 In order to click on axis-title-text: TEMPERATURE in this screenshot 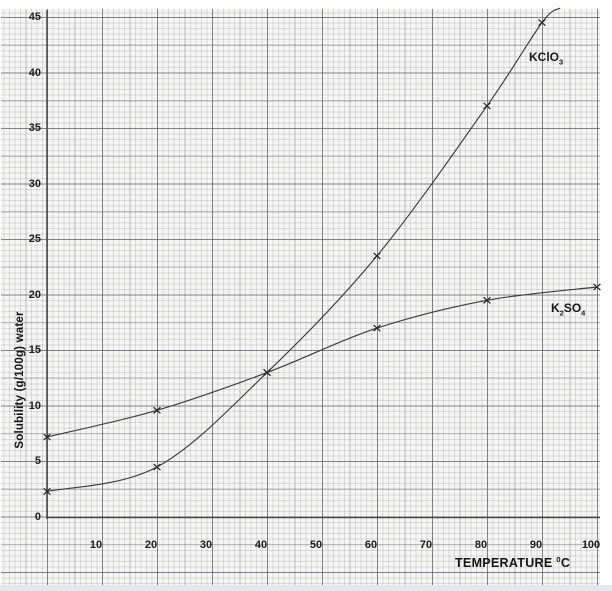, I will do `click(506, 563)`.